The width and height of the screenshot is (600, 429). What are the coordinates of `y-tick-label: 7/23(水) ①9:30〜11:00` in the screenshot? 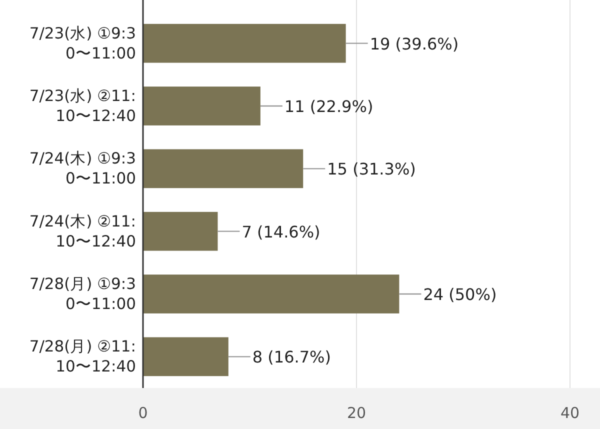 It's located at (82, 43).